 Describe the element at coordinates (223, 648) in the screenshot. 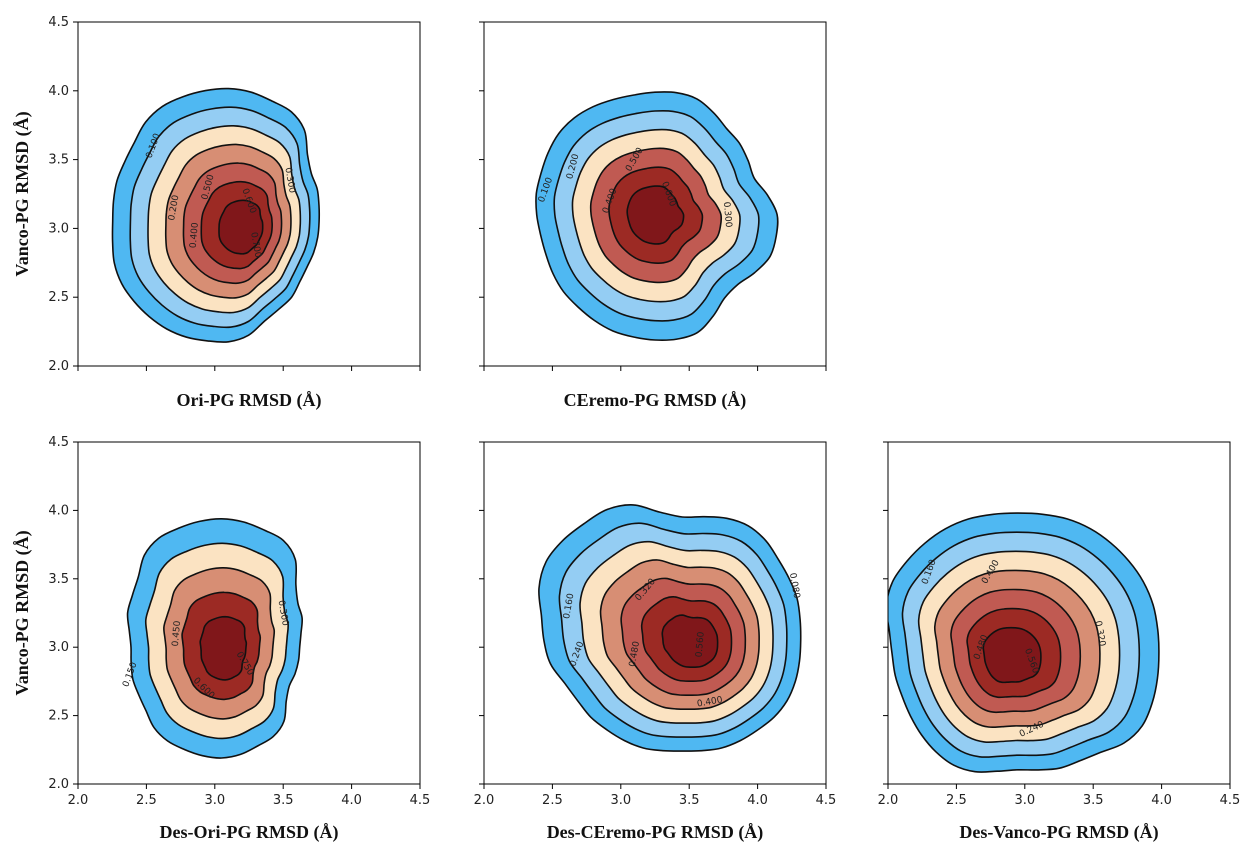

I see `contour-level-0.75` at that location.